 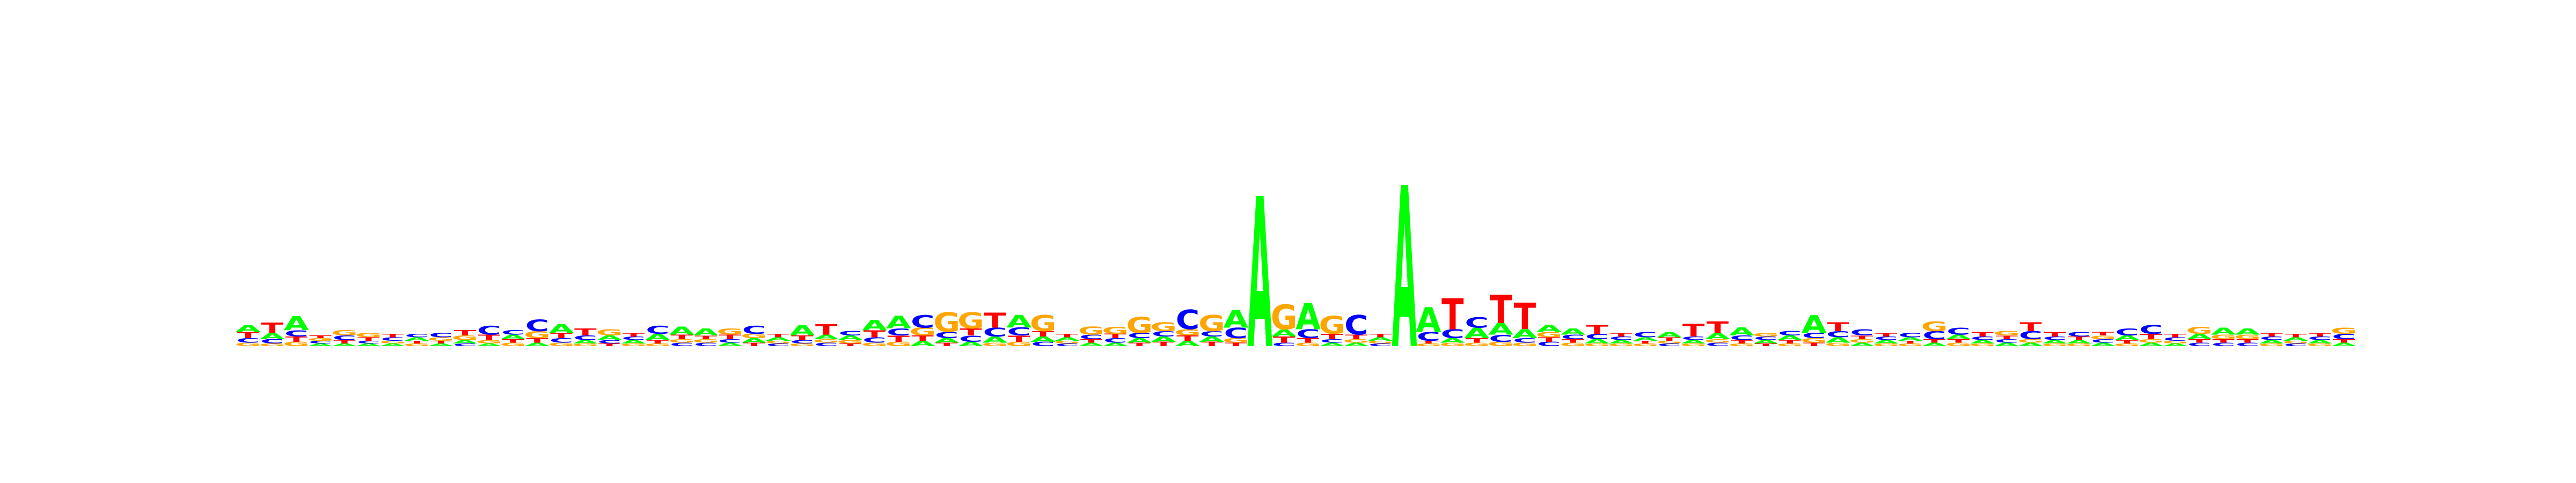 I want to click on logo-position-43: A, so click(x=1259, y=275).